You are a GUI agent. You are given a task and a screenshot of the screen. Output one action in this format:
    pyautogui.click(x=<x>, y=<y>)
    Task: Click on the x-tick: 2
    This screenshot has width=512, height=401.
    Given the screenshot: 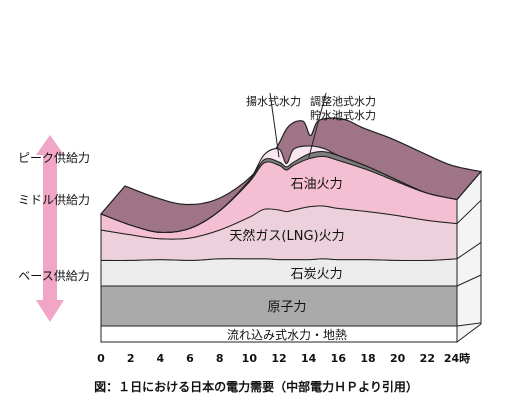 What is the action you would take?
    pyautogui.click(x=131, y=358)
    